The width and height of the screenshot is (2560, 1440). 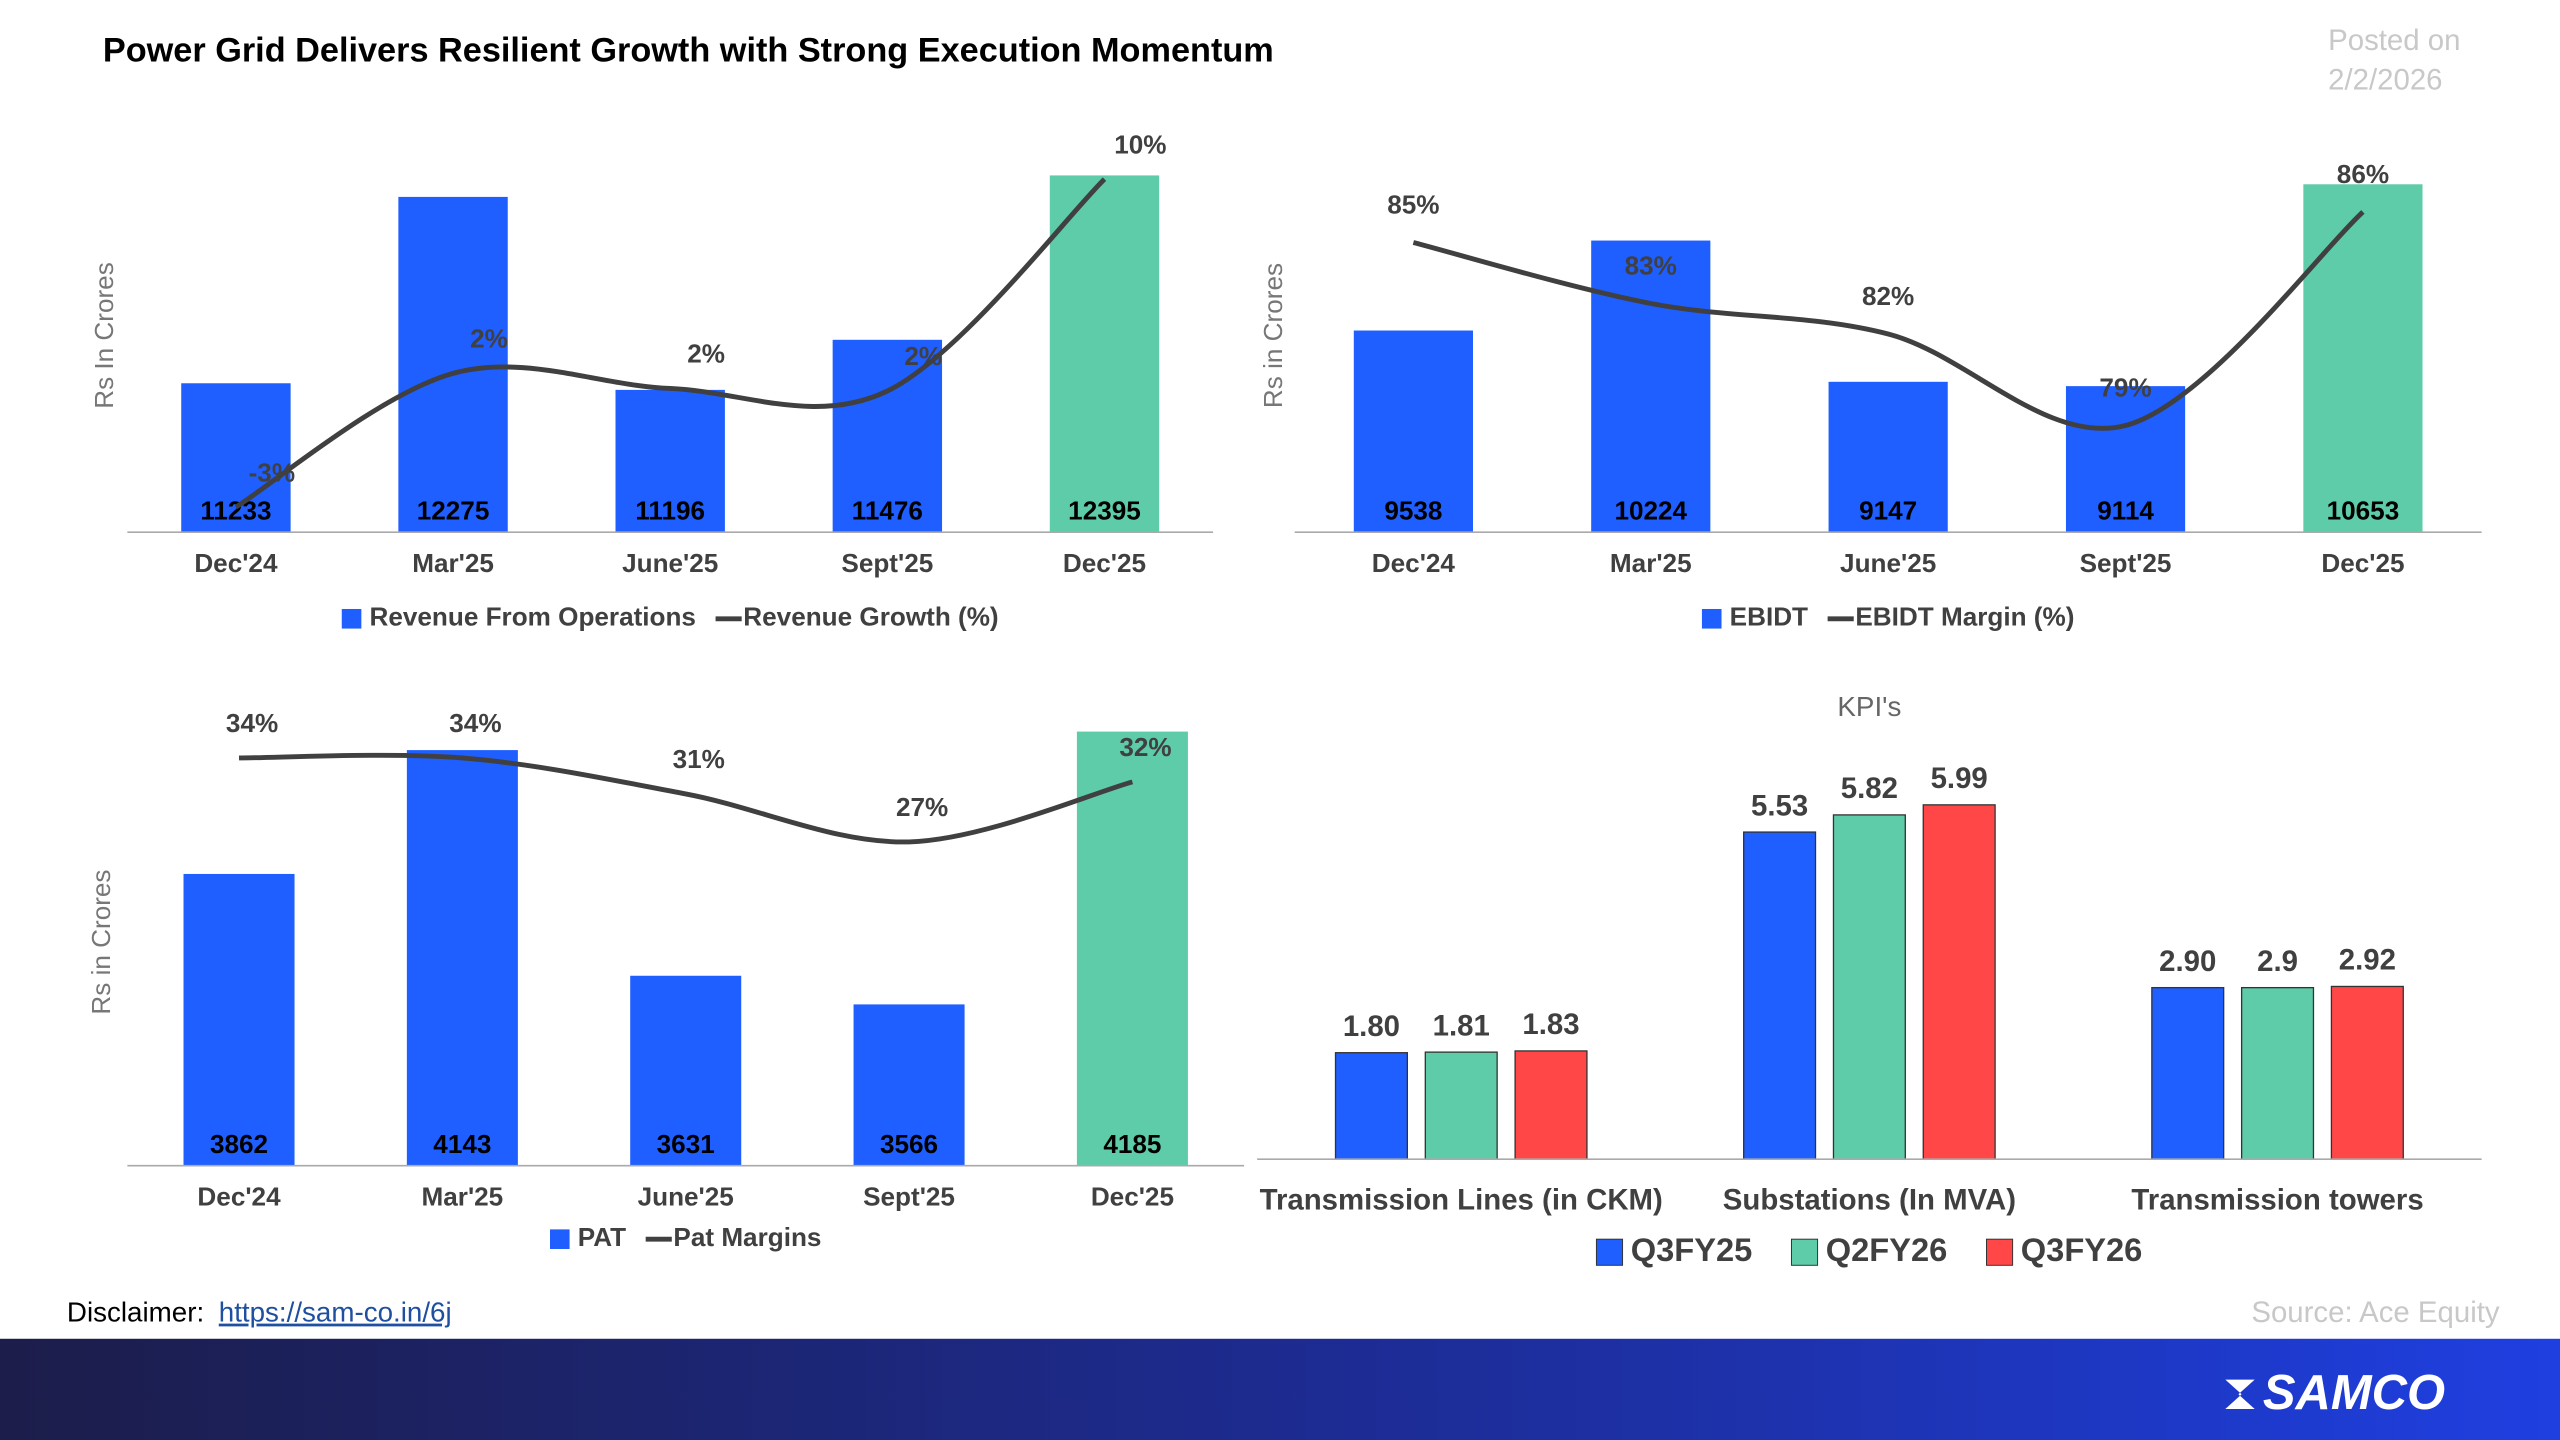 I want to click on footer-band, so click(x=1280, y=1389).